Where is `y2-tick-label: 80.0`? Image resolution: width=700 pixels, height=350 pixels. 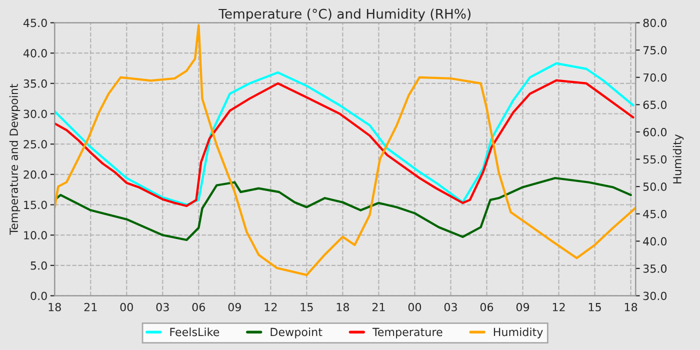 y2-tick-label: 80.0 is located at coordinates (655, 23).